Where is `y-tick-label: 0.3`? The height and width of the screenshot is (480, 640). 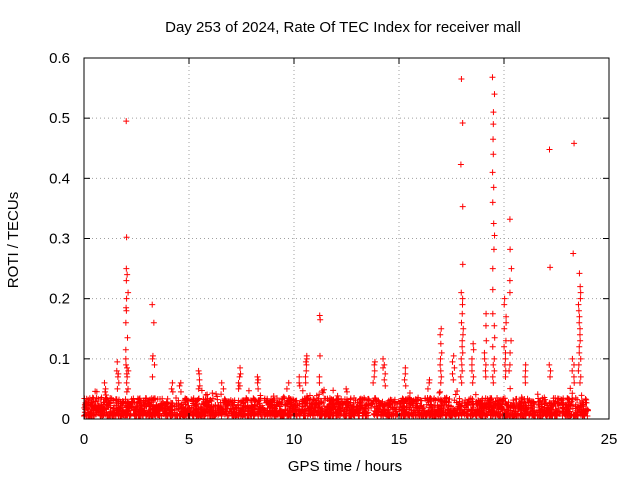 y-tick-label: 0.3 is located at coordinates (59, 239).